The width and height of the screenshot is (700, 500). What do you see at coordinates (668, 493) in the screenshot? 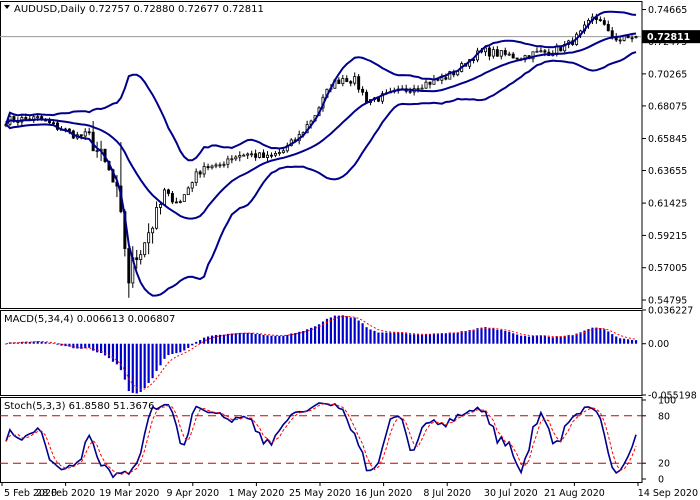
I see `time-axis-label: 14 Sep 2020` at bounding box center [668, 493].